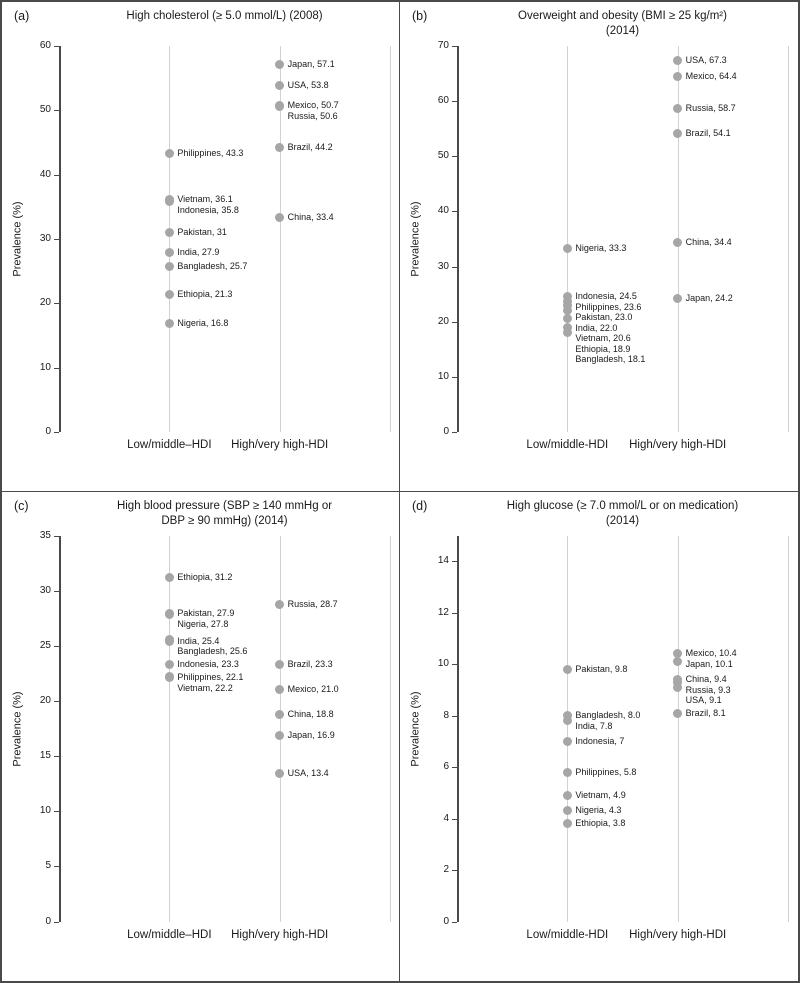 The width and height of the screenshot is (800, 983). Describe the element at coordinates (45, 174) in the screenshot. I see `y-tick-label: 40` at that location.